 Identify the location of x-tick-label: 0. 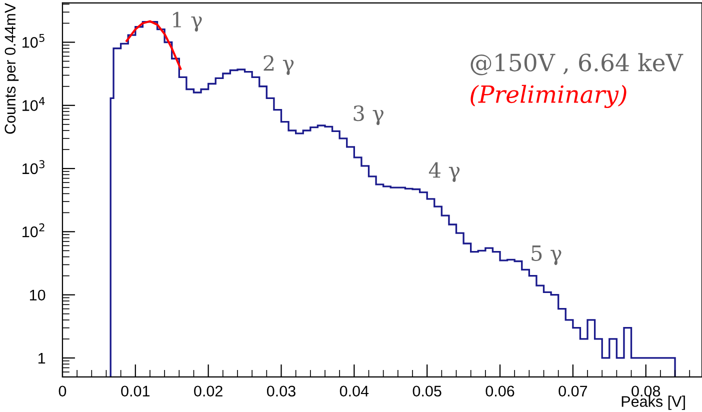
(62, 391).